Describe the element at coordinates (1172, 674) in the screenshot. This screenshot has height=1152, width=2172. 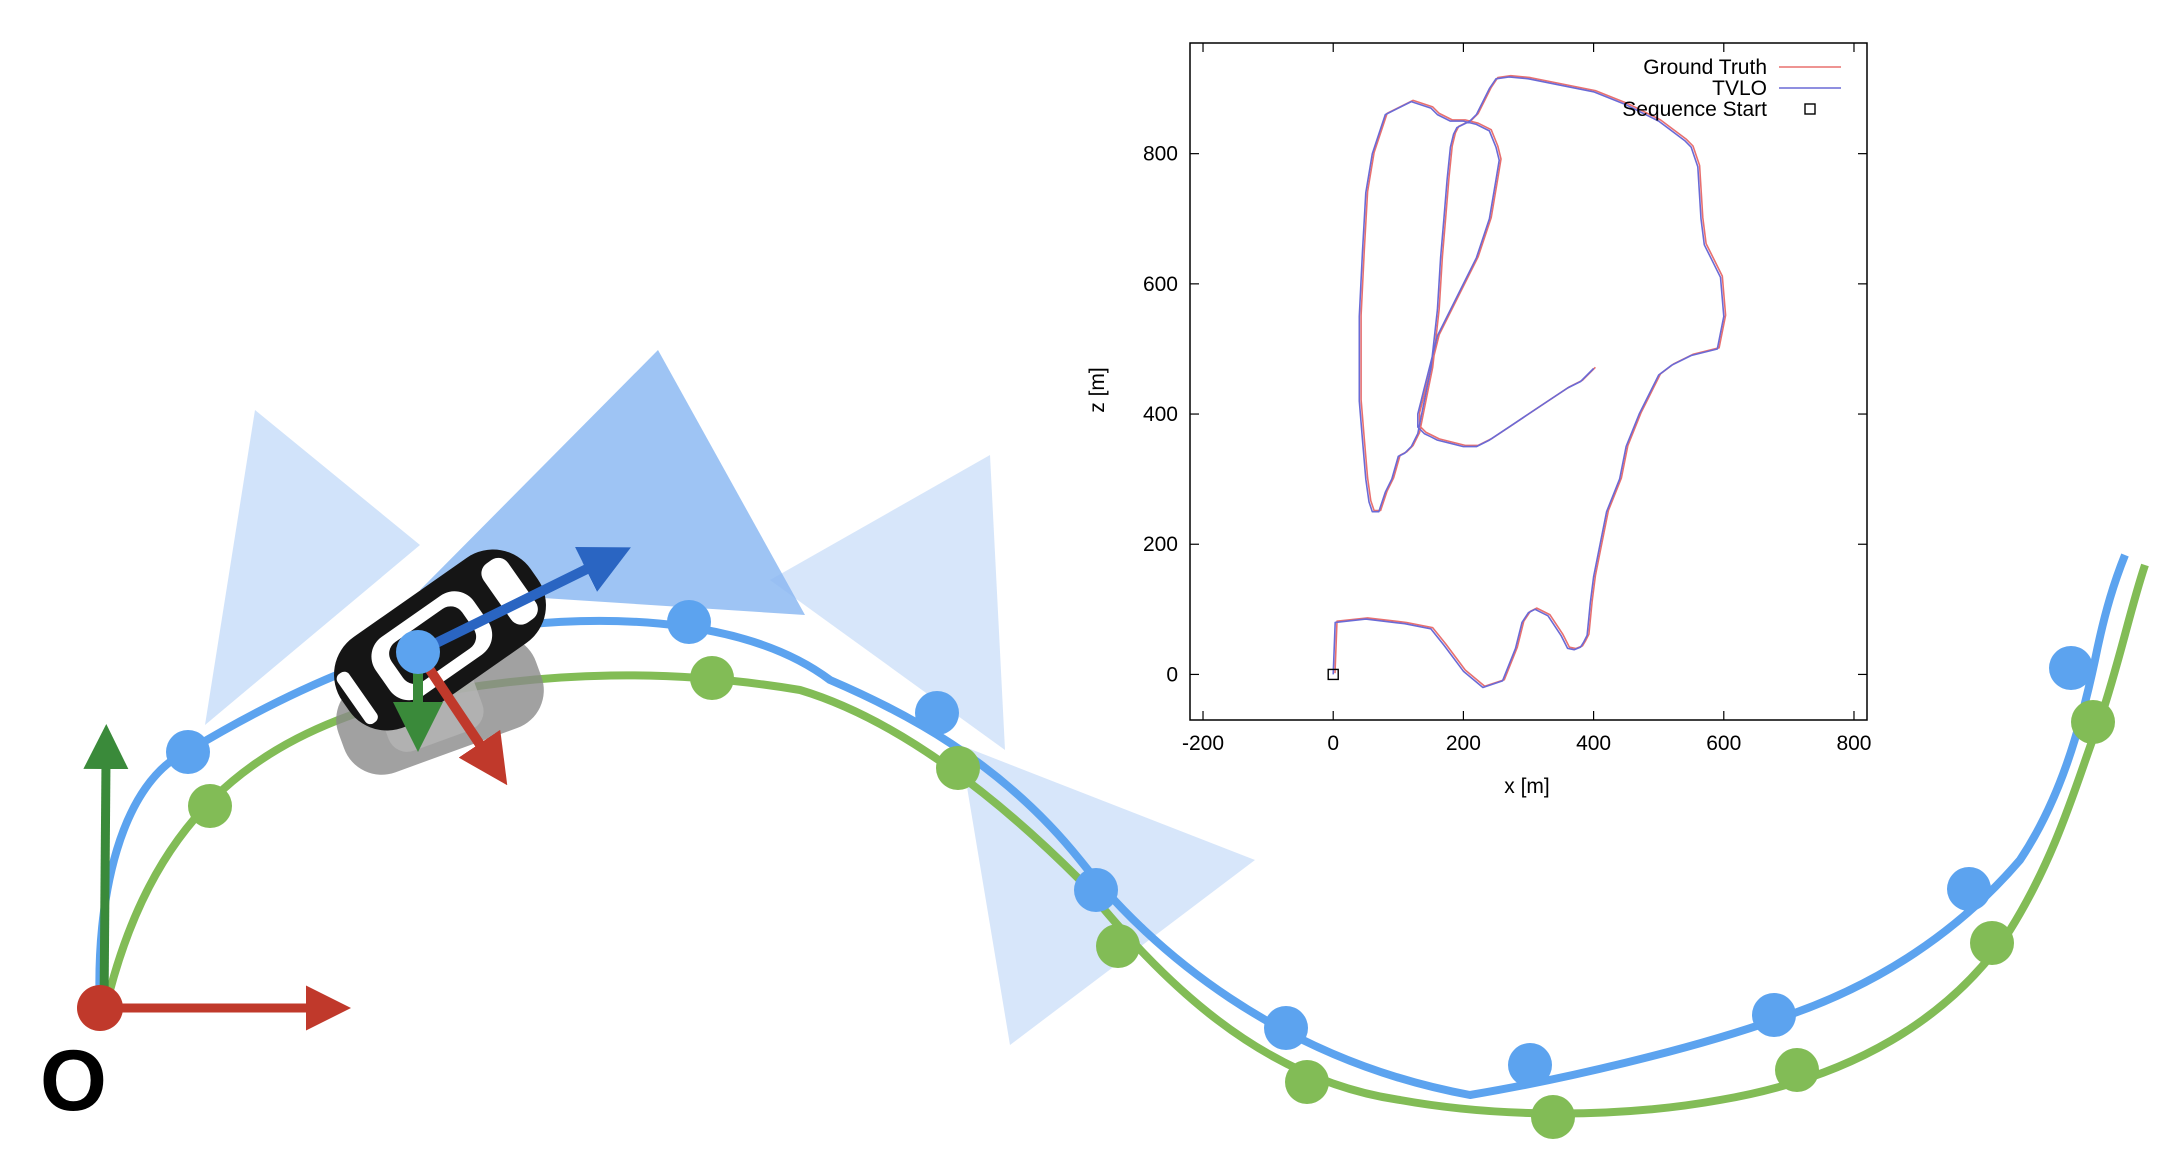
I see `y-tick-label: 0` at that location.